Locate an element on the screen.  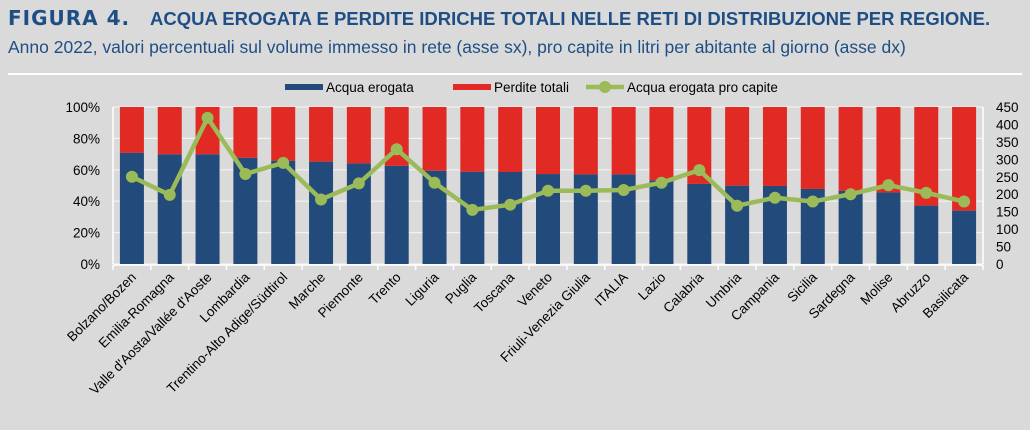
divider is located at coordinates (515, 74).